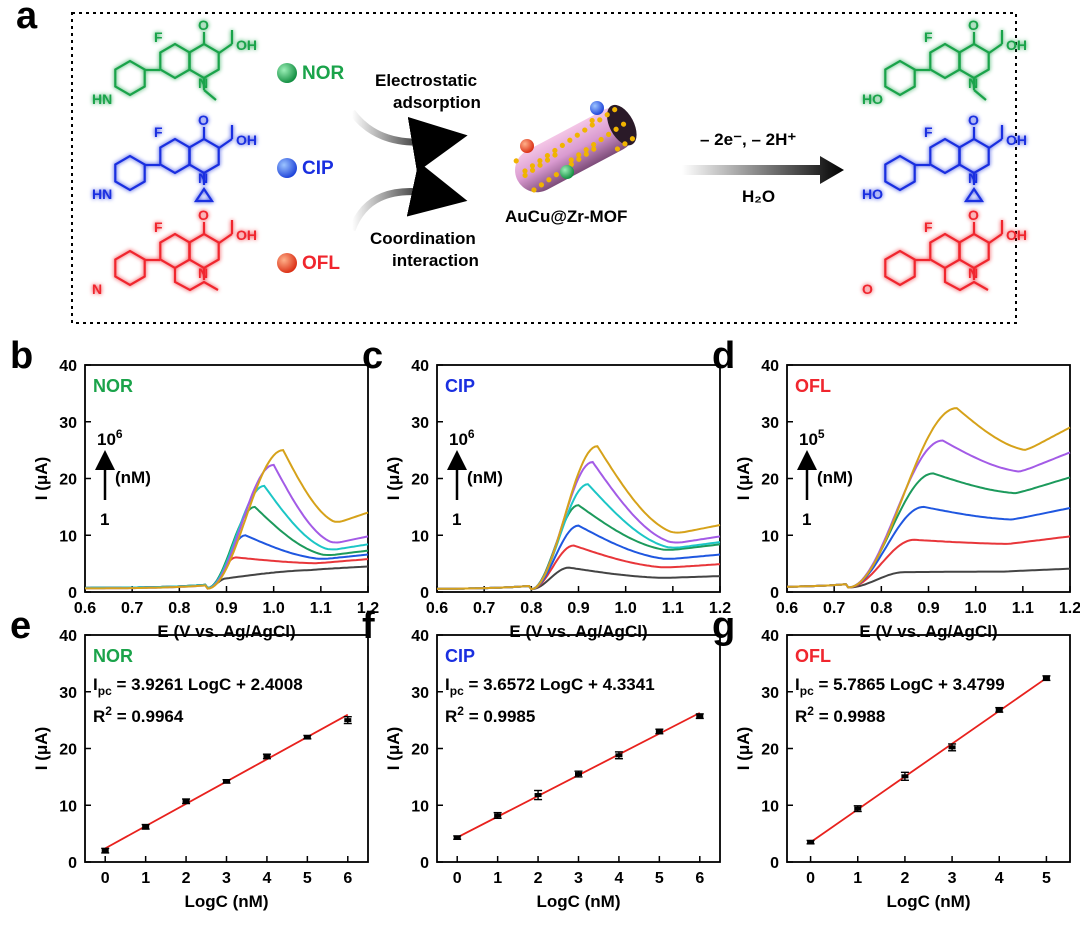  Describe the element at coordinates (857, 878) in the screenshot. I see `x-tick-label: 1` at that location.